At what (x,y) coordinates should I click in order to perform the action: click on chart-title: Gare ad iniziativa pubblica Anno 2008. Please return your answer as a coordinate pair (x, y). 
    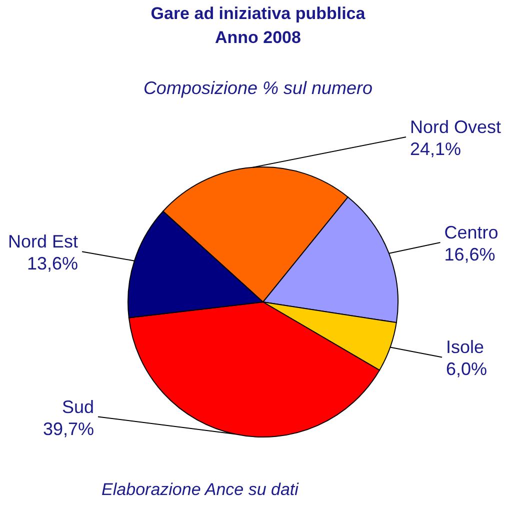
    Looking at the image, I should click on (258, 26).